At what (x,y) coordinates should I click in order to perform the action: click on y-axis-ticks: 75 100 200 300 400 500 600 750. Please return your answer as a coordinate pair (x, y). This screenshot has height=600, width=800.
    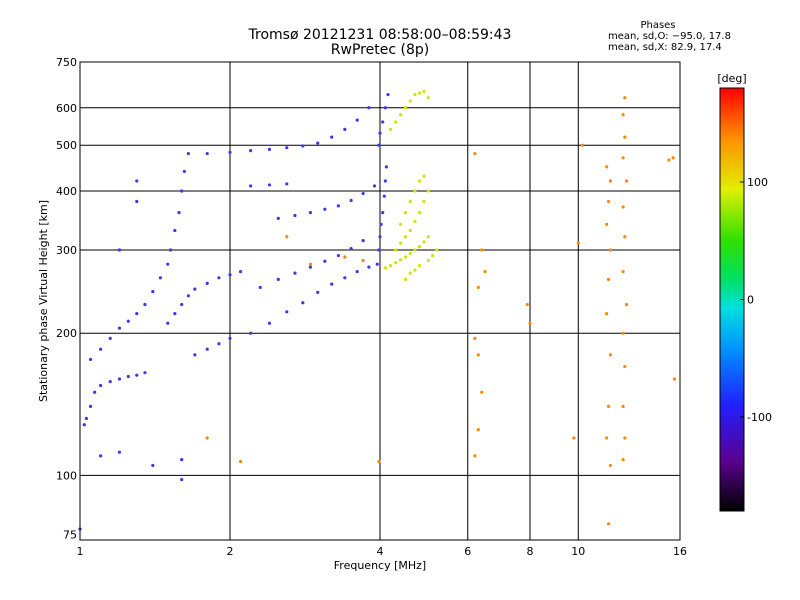
    Looking at the image, I should click on (66, 298).